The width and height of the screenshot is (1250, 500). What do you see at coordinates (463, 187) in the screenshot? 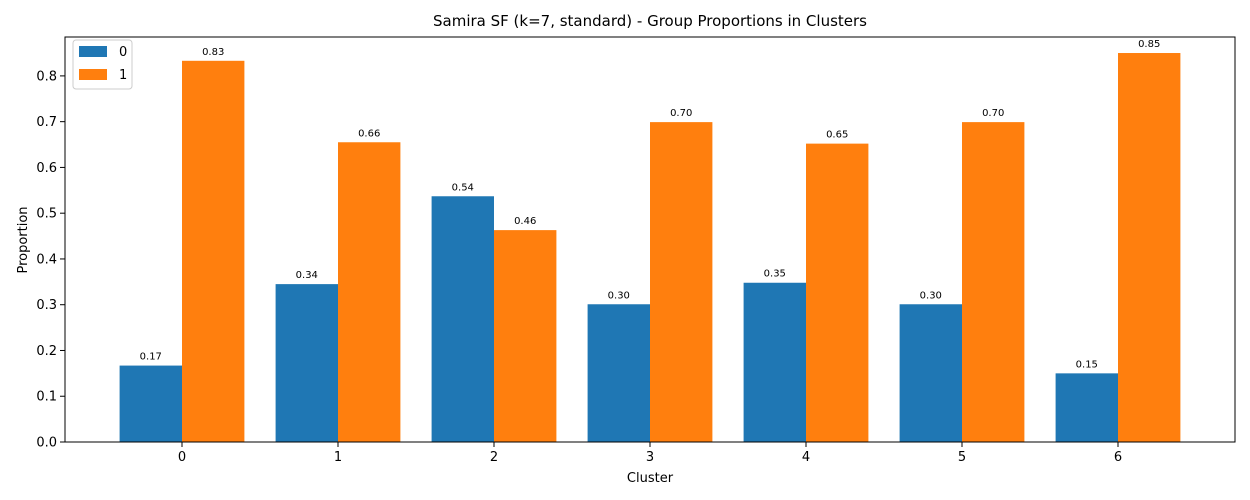
I see `bar-value-label: 0.54` at bounding box center [463, 187].